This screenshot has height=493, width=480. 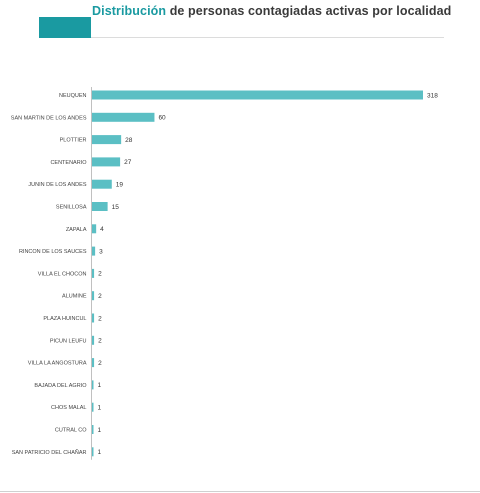 What do you see at coordinates (64, 319) in the screenshot?
I see `category-label: PLAZA HUINCUL` at bounding box center [64, 319].